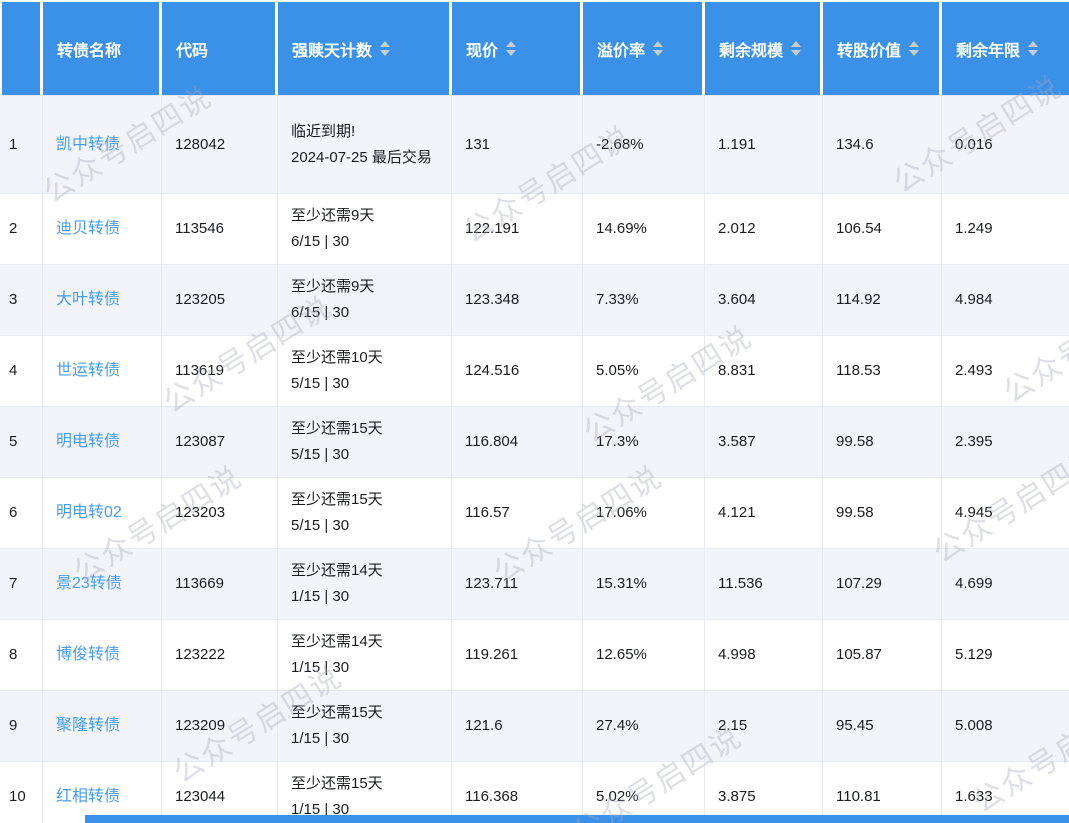 Image resolution: width=1069 pixels, height=823 pixels. Describe the element at coordinates (882, 584) in the screenshot. I see `conversion-value-cell: 107.29` at that location.